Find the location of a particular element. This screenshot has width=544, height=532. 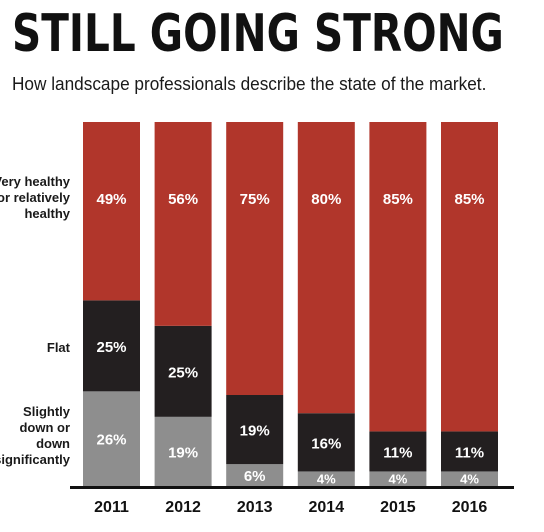

bar-segment-healthy-2012 is located at coordinates (183, 224).